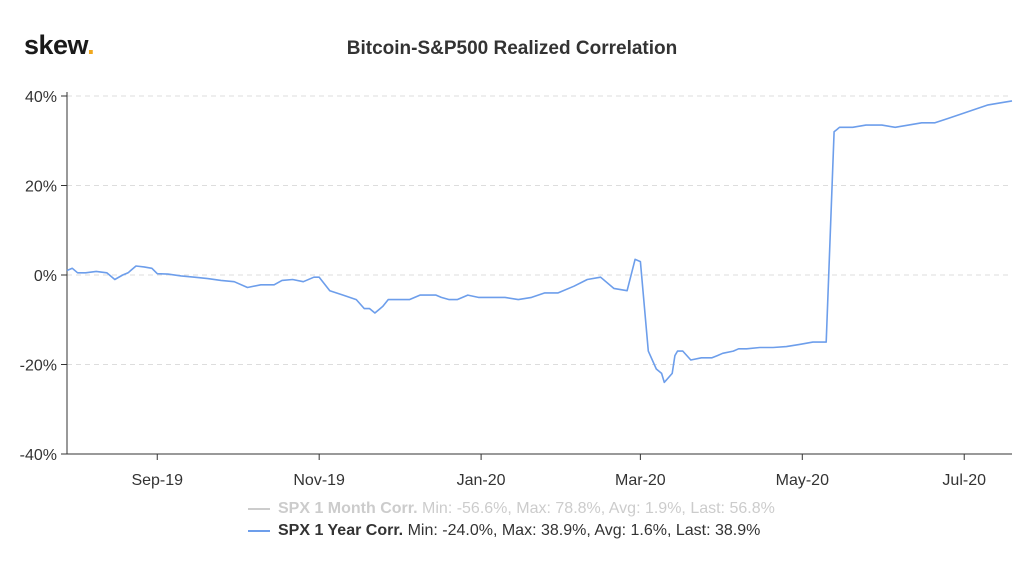  I want to click on skew-logo: skew., so click(59, 45).